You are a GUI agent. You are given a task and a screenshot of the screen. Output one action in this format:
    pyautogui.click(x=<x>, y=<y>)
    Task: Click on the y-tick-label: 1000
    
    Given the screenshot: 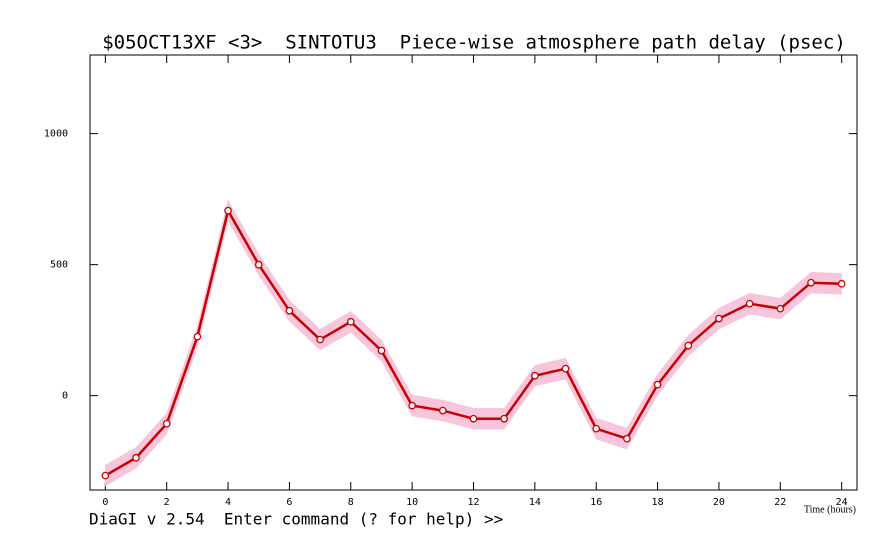 What is the action you would take?
    pyautogui.click(x=56, y=134)
    